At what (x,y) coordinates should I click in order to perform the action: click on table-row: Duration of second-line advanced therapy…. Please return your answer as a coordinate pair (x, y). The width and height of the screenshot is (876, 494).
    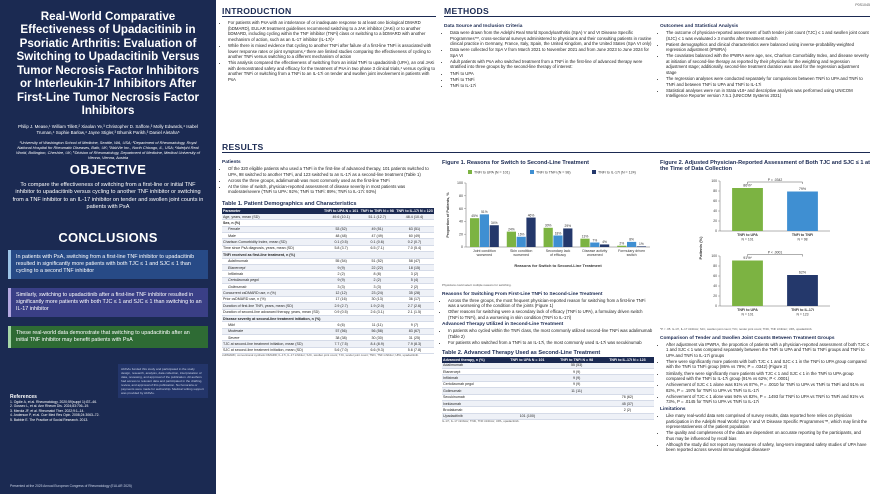
    Looking at the image, I should click on (328, 312).